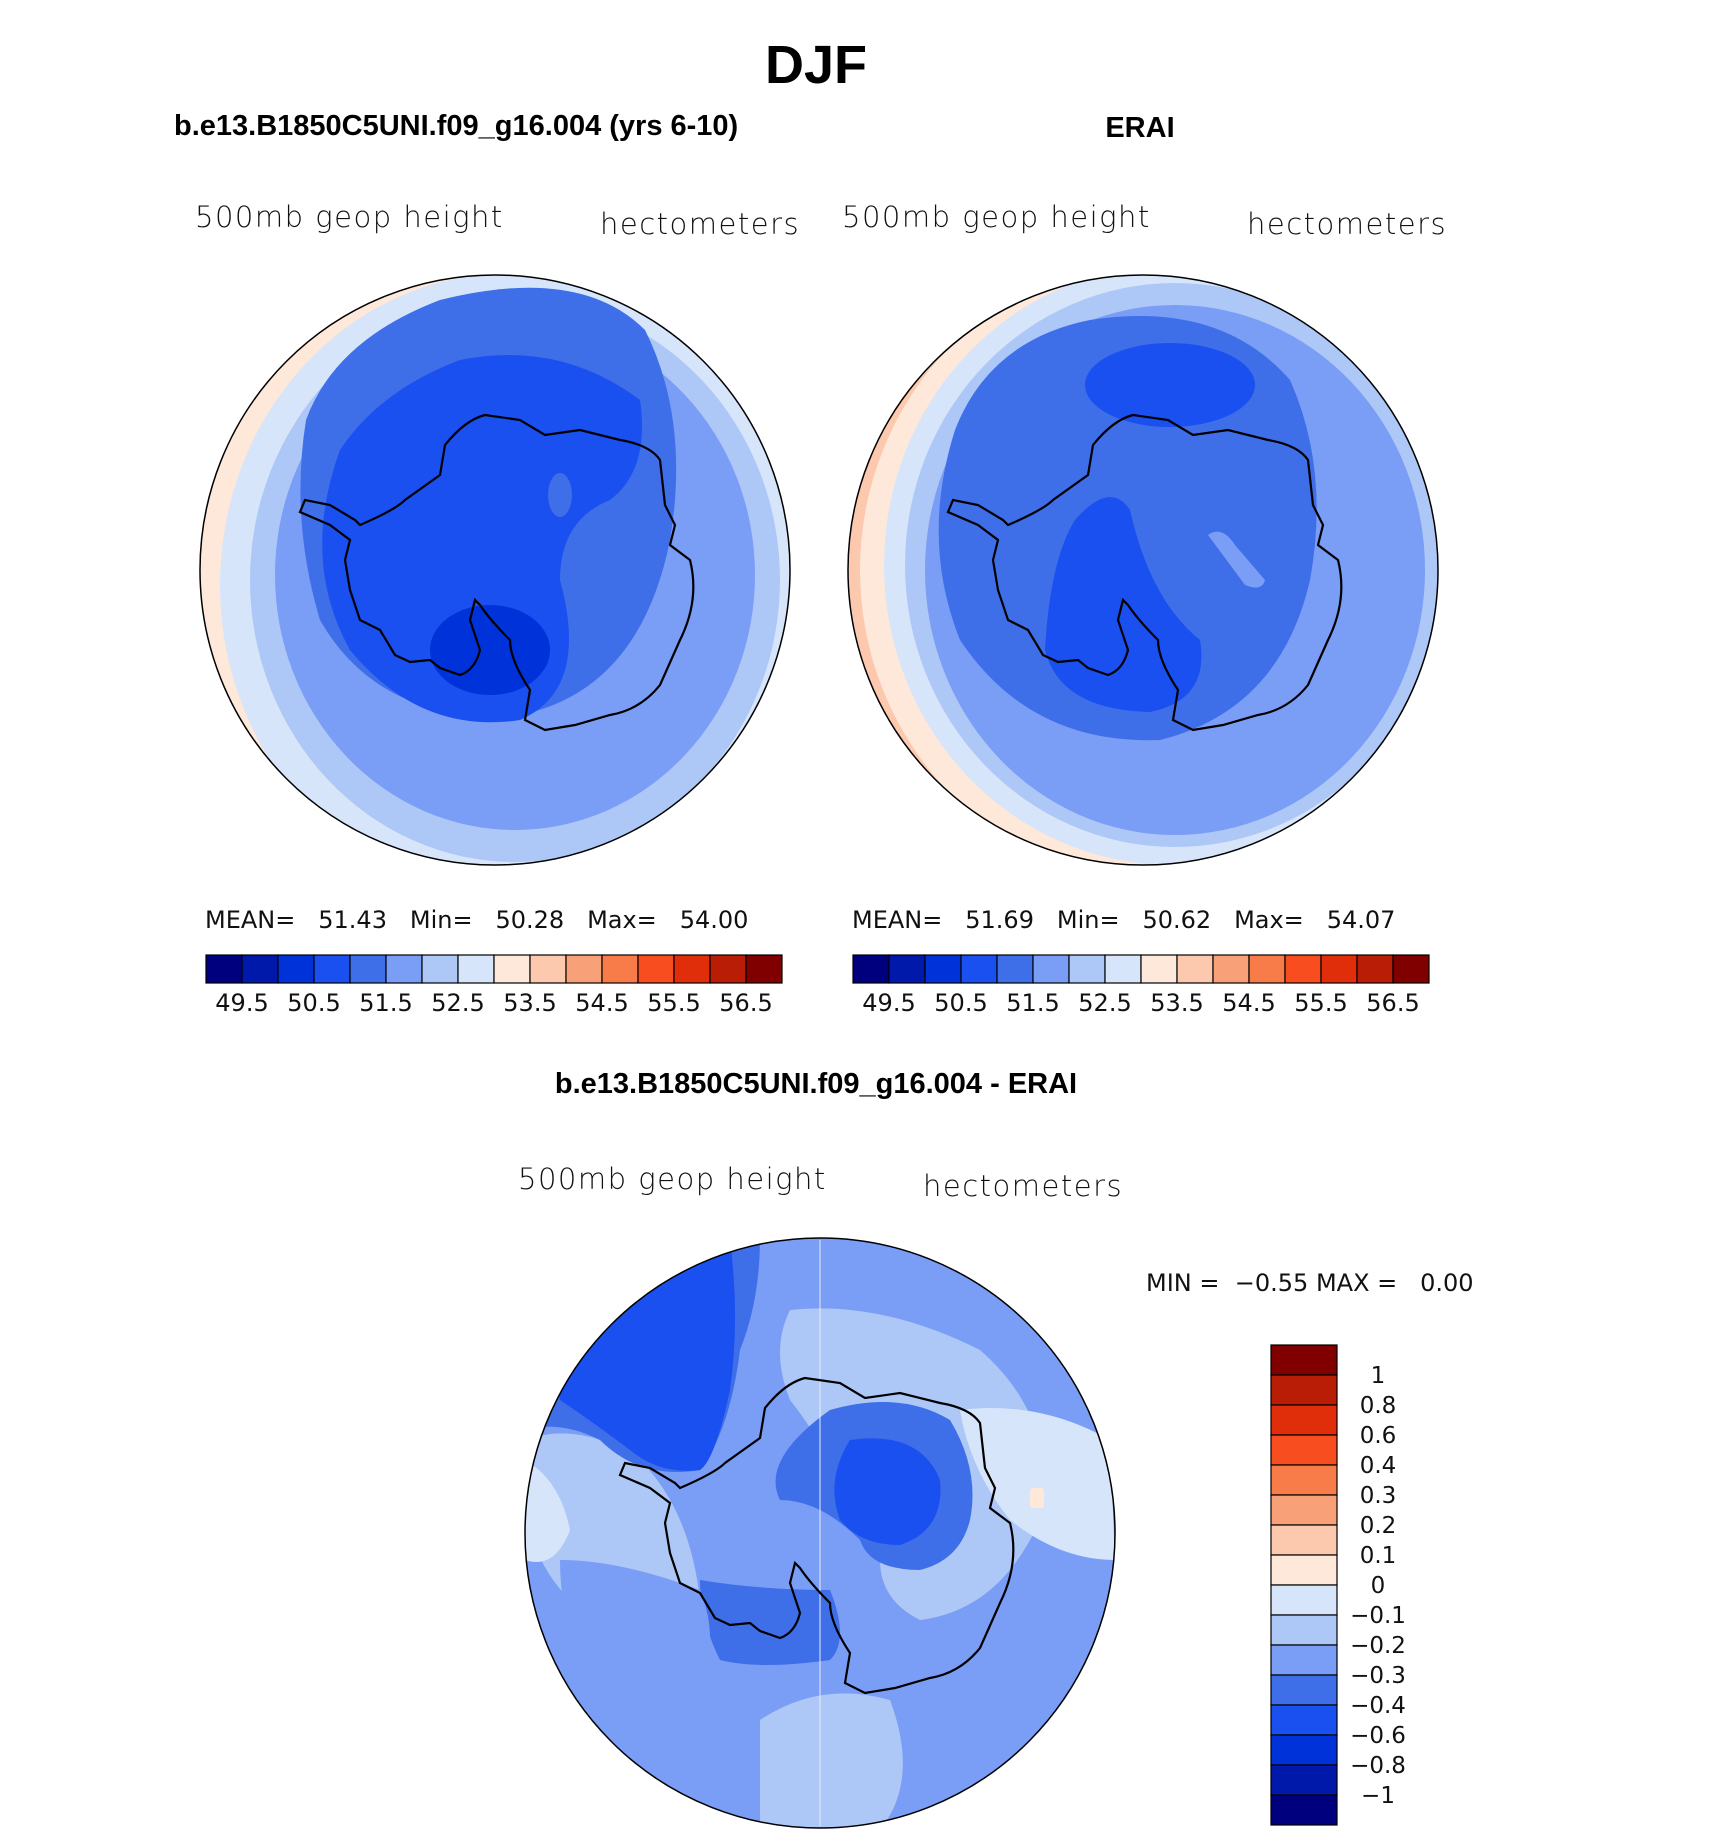 The width and height of the screenshot is (1710, 1839). I want to click on colorbar-model: 49.5 50.5 51.5 52.5 53.5 54.5 55.5 56.5, so click(494, 985).